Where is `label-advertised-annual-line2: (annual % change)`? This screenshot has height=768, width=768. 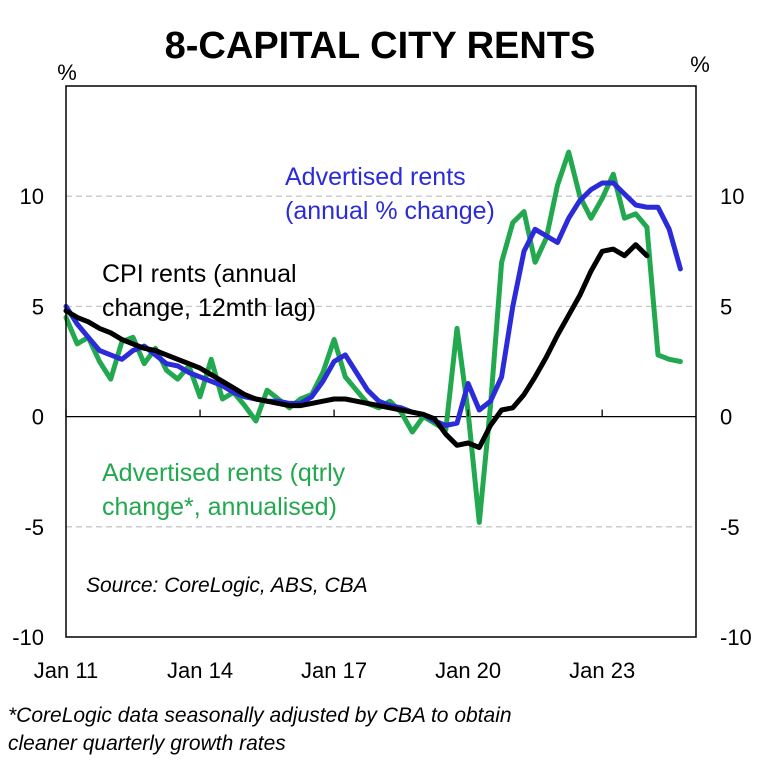
label-advertised-annual-line2: (annual % change) is located at coordinates (390, 211).